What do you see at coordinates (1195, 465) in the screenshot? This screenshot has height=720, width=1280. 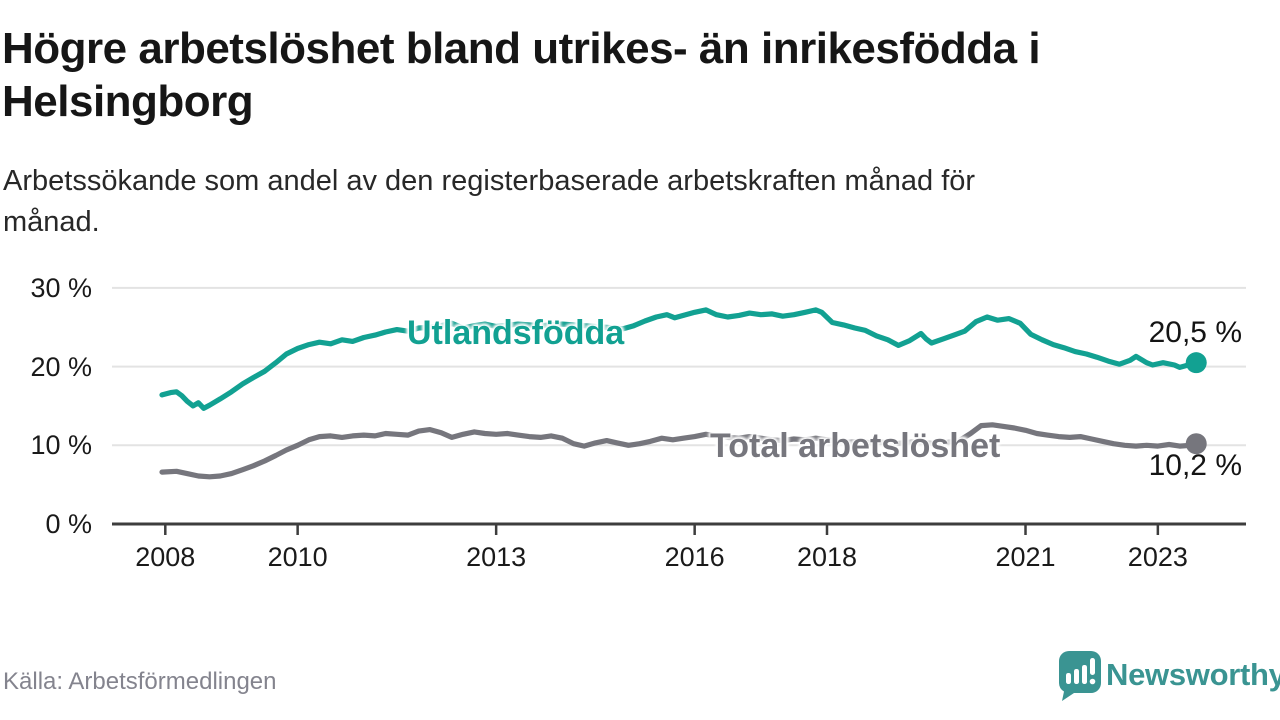 I see `end-value-label-total: 10,2 %` at bounding box center [1195, 465].